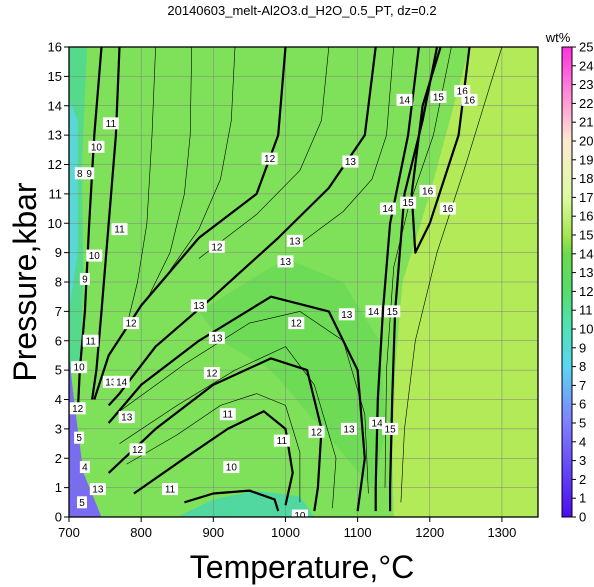 The height and width of the screenshot is (587, 594). I want to click on y-tick-label: 6, so click(58, 340).